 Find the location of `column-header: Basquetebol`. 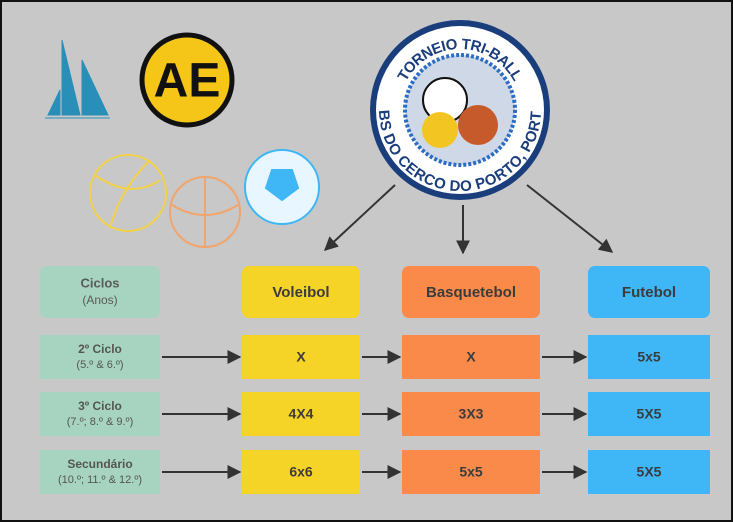

column-header: Basquetebol is located at coordinates (471, 292).